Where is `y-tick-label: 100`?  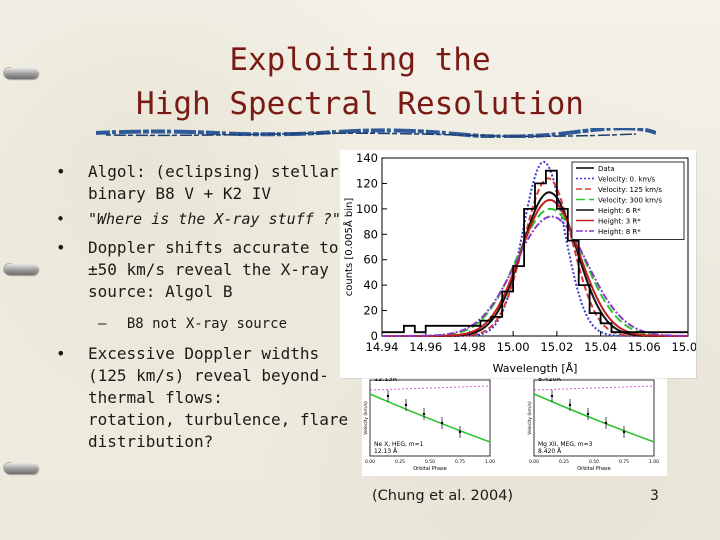
y-tick-label: 100 is located at coordinates (367, 209).